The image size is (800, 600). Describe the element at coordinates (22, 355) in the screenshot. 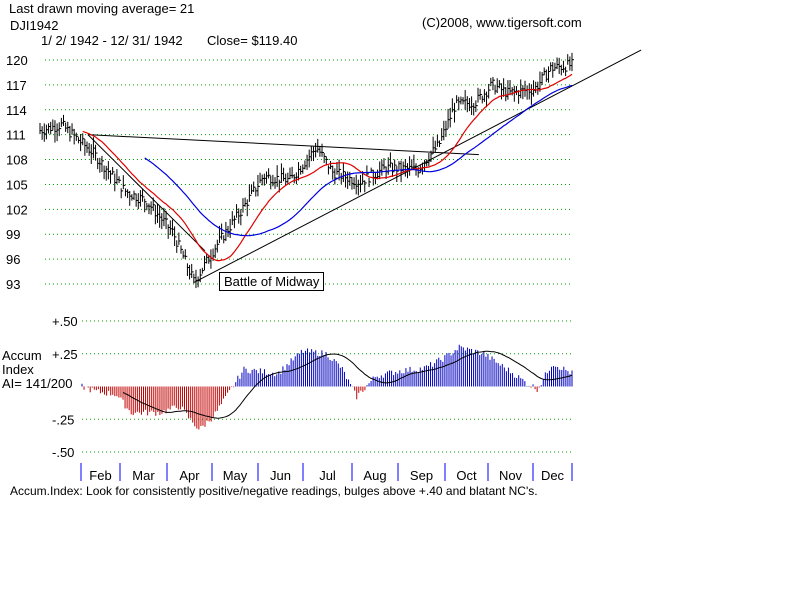

I see `accum-title-line1: Accum` at that location.